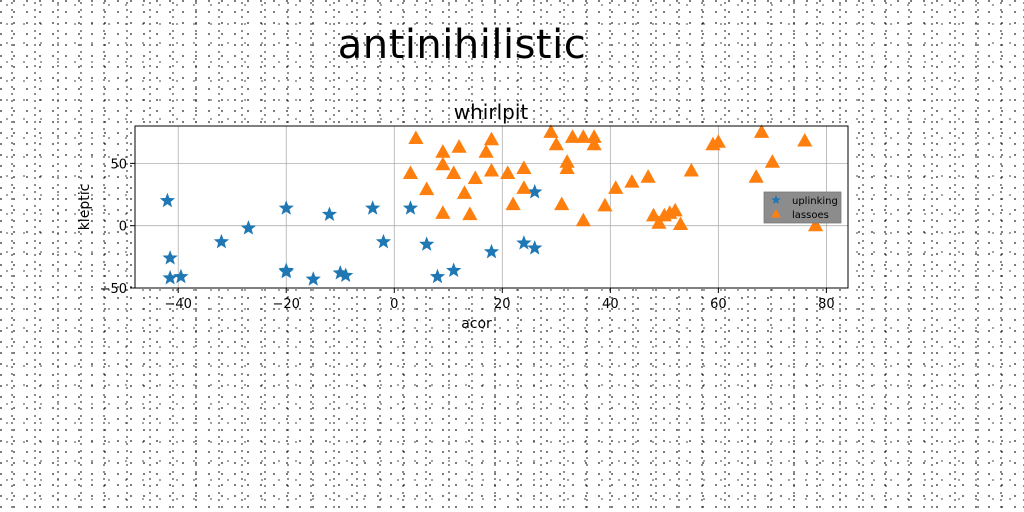  I want to click on series-uplinking, so click(351, 235).